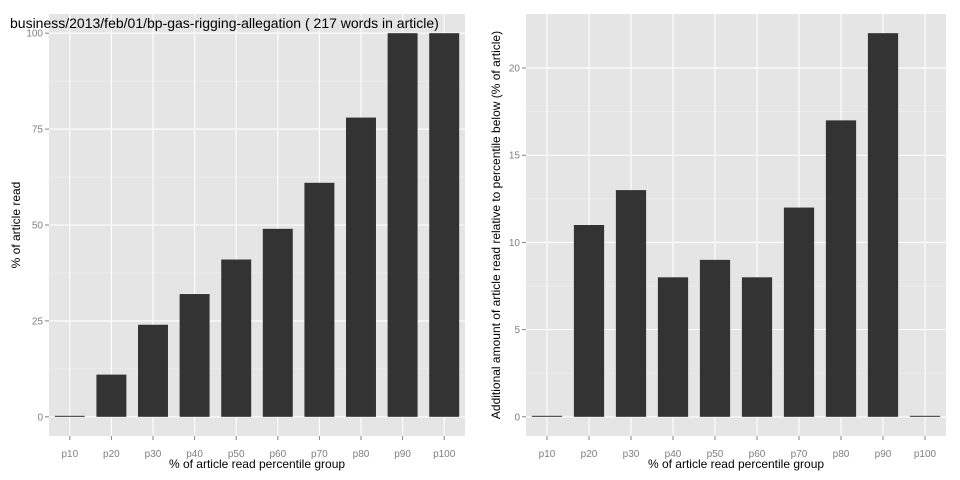 The width and height of the screenshot is (960, 480). I want to click on right-x-tick-label: p10, so click(547, 454).